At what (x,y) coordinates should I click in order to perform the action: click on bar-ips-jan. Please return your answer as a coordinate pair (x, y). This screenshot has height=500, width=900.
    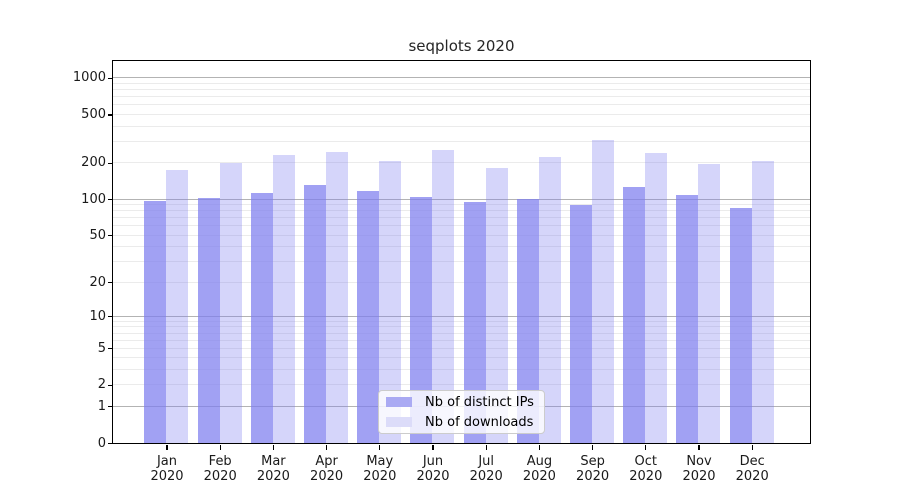
    Looking at the image, I should click on (155, 322).